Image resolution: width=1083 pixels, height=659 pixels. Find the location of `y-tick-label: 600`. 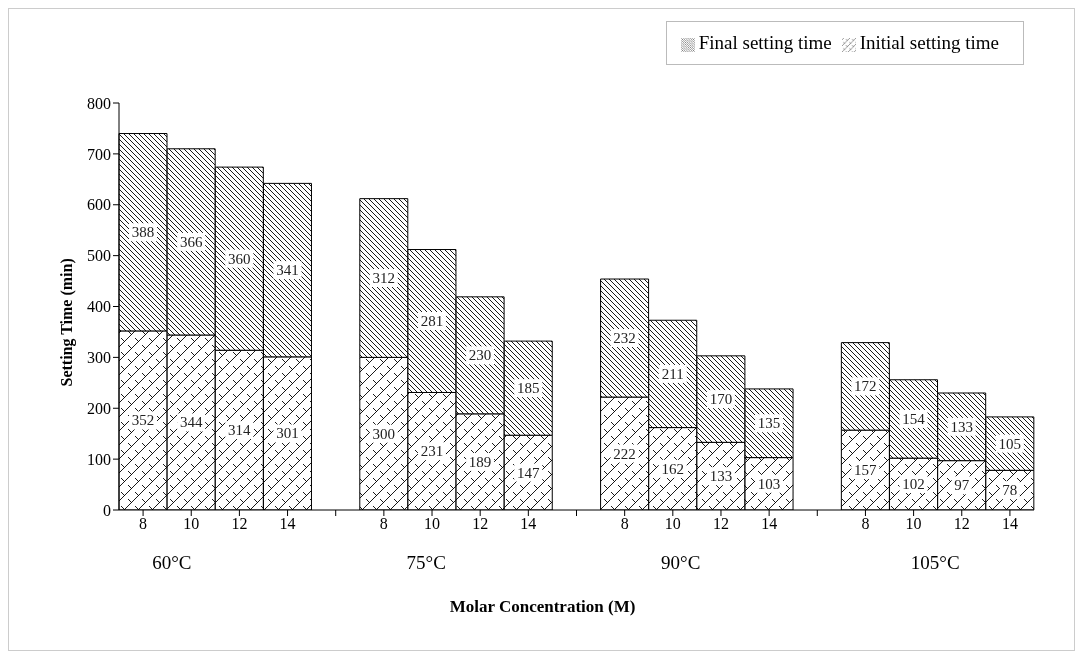

y-tick-label: 600 is located at coordinates (99, 205).